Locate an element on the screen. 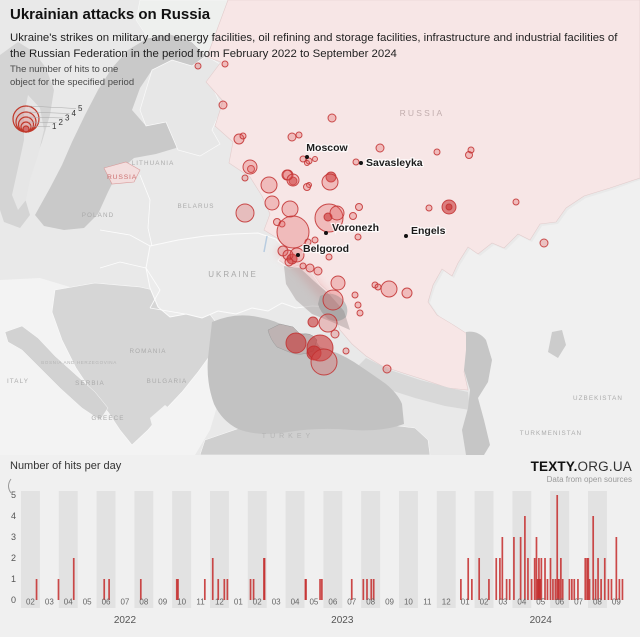 Image resolution: width=640 pixels, height=637 pixels. page-title: Ukrainian attacks on Russia is located at coordinates (110, 14).